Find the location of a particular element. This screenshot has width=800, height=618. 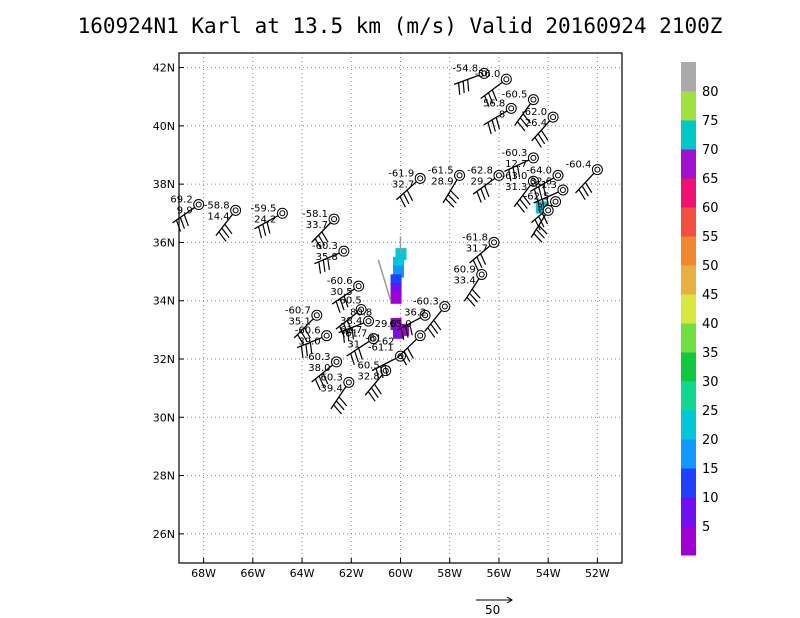

station-temp-label: 32.8 is located at coordinates (368, 377).